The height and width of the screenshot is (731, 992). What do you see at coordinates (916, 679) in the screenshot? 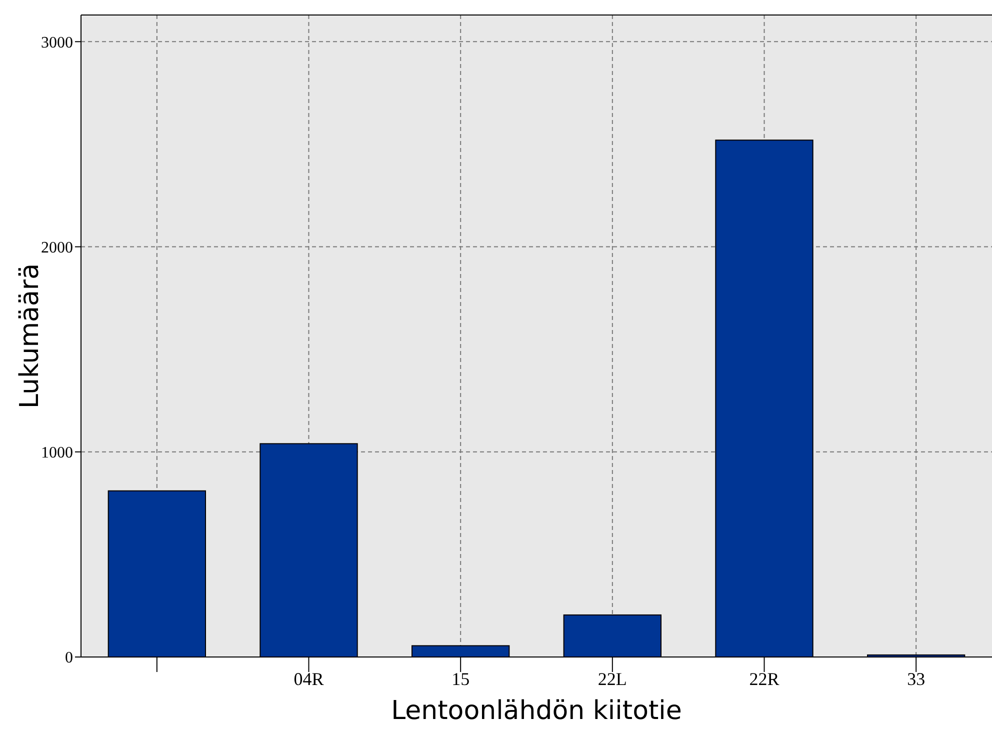
I see `x-tick-label: 33` at bounding box center [916, 679].